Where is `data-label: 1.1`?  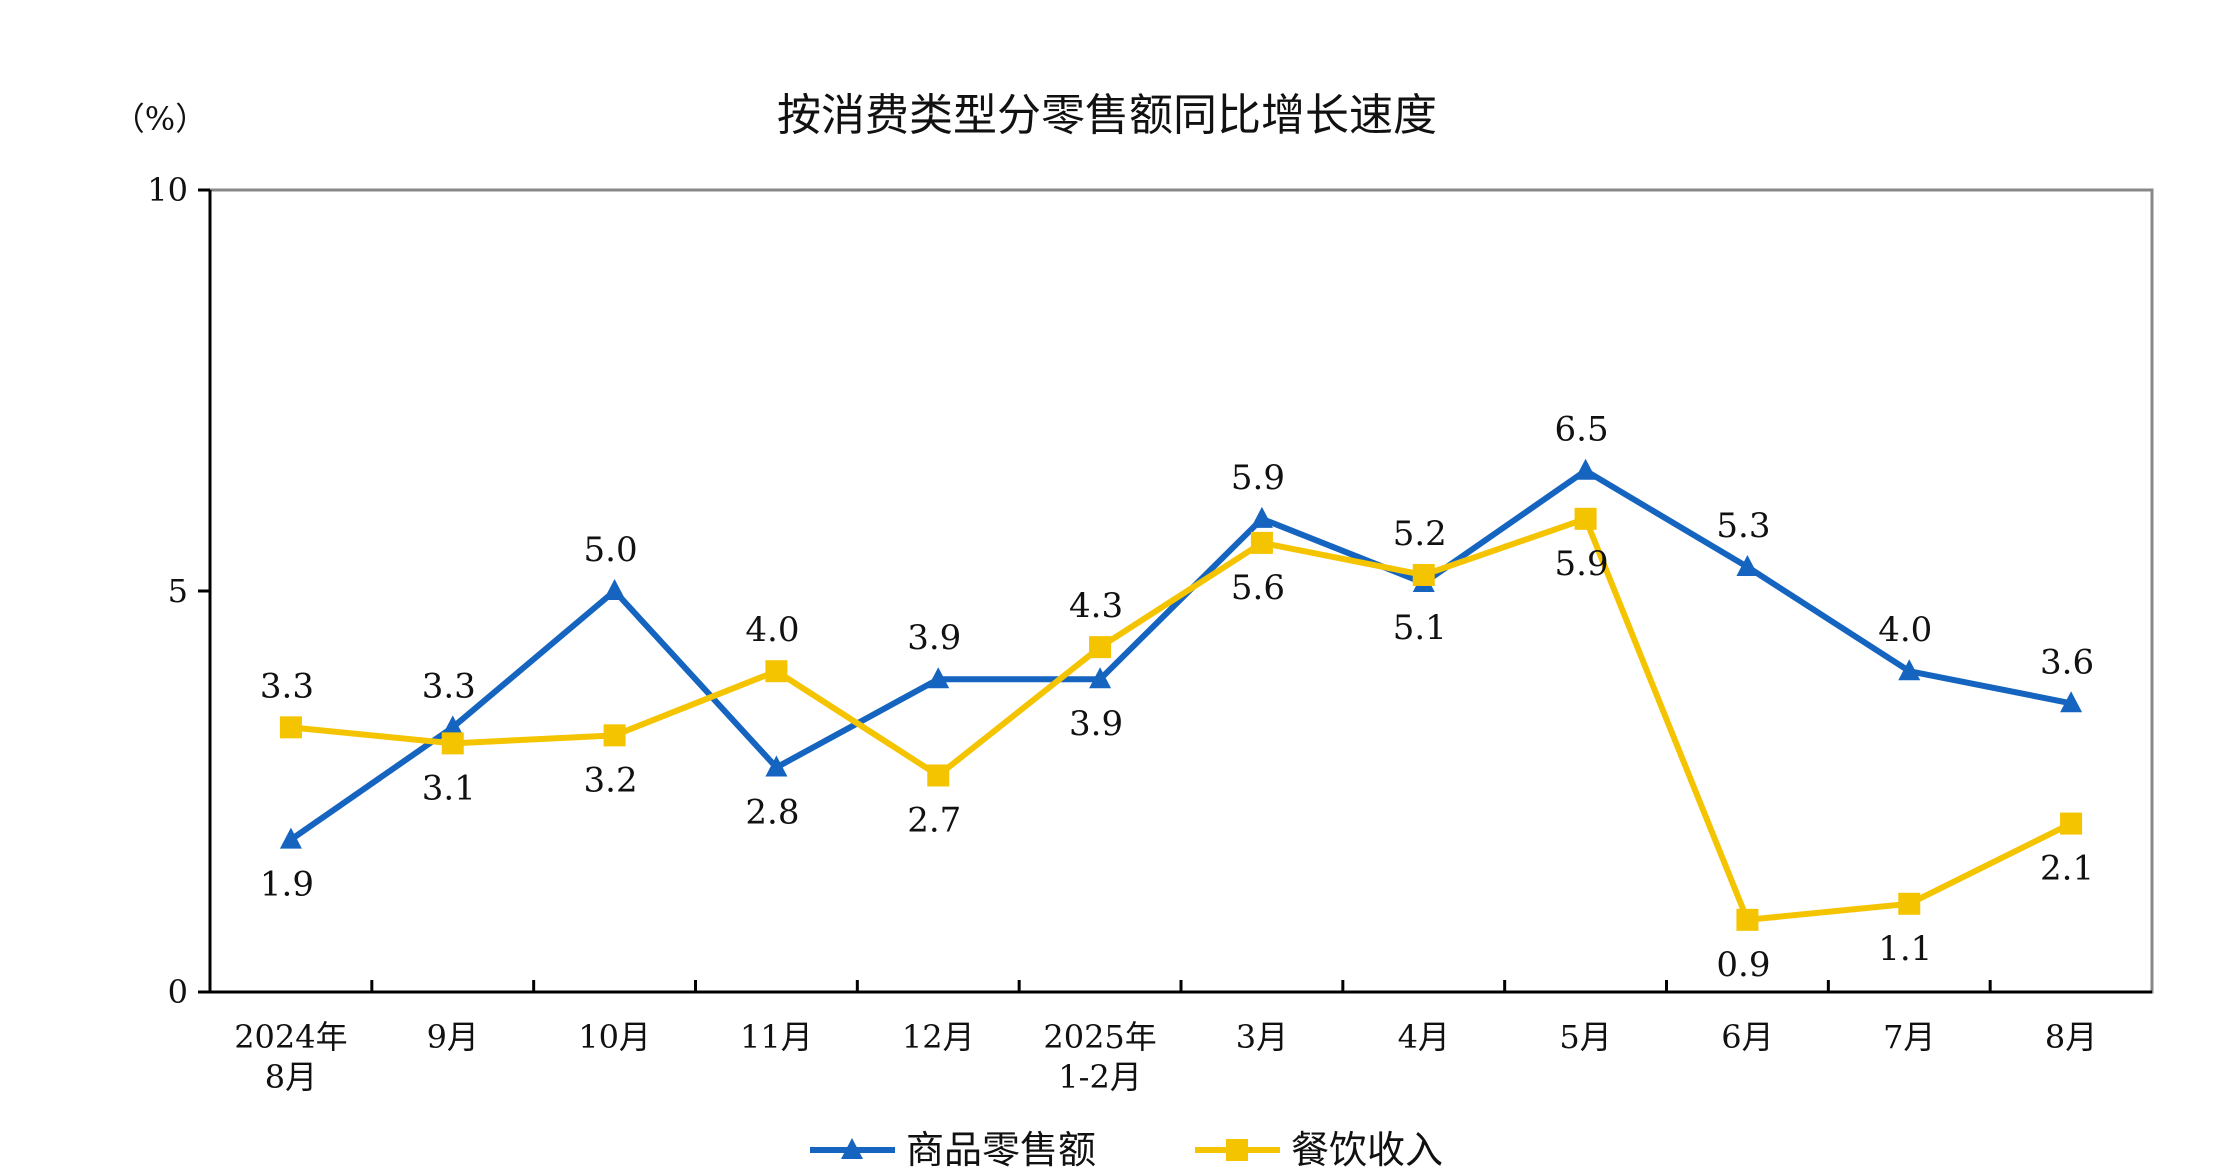
data-label: 1.1 is located at coordinates (1905, 949).